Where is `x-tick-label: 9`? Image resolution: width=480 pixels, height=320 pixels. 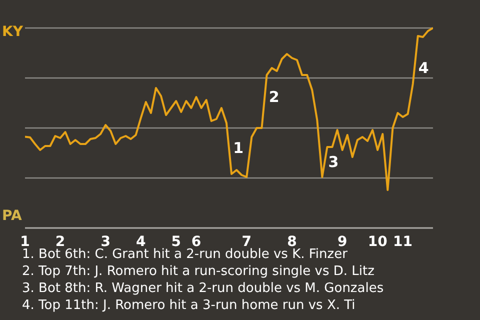 x-tick-label: 9 is located at coordinates (342, 242).